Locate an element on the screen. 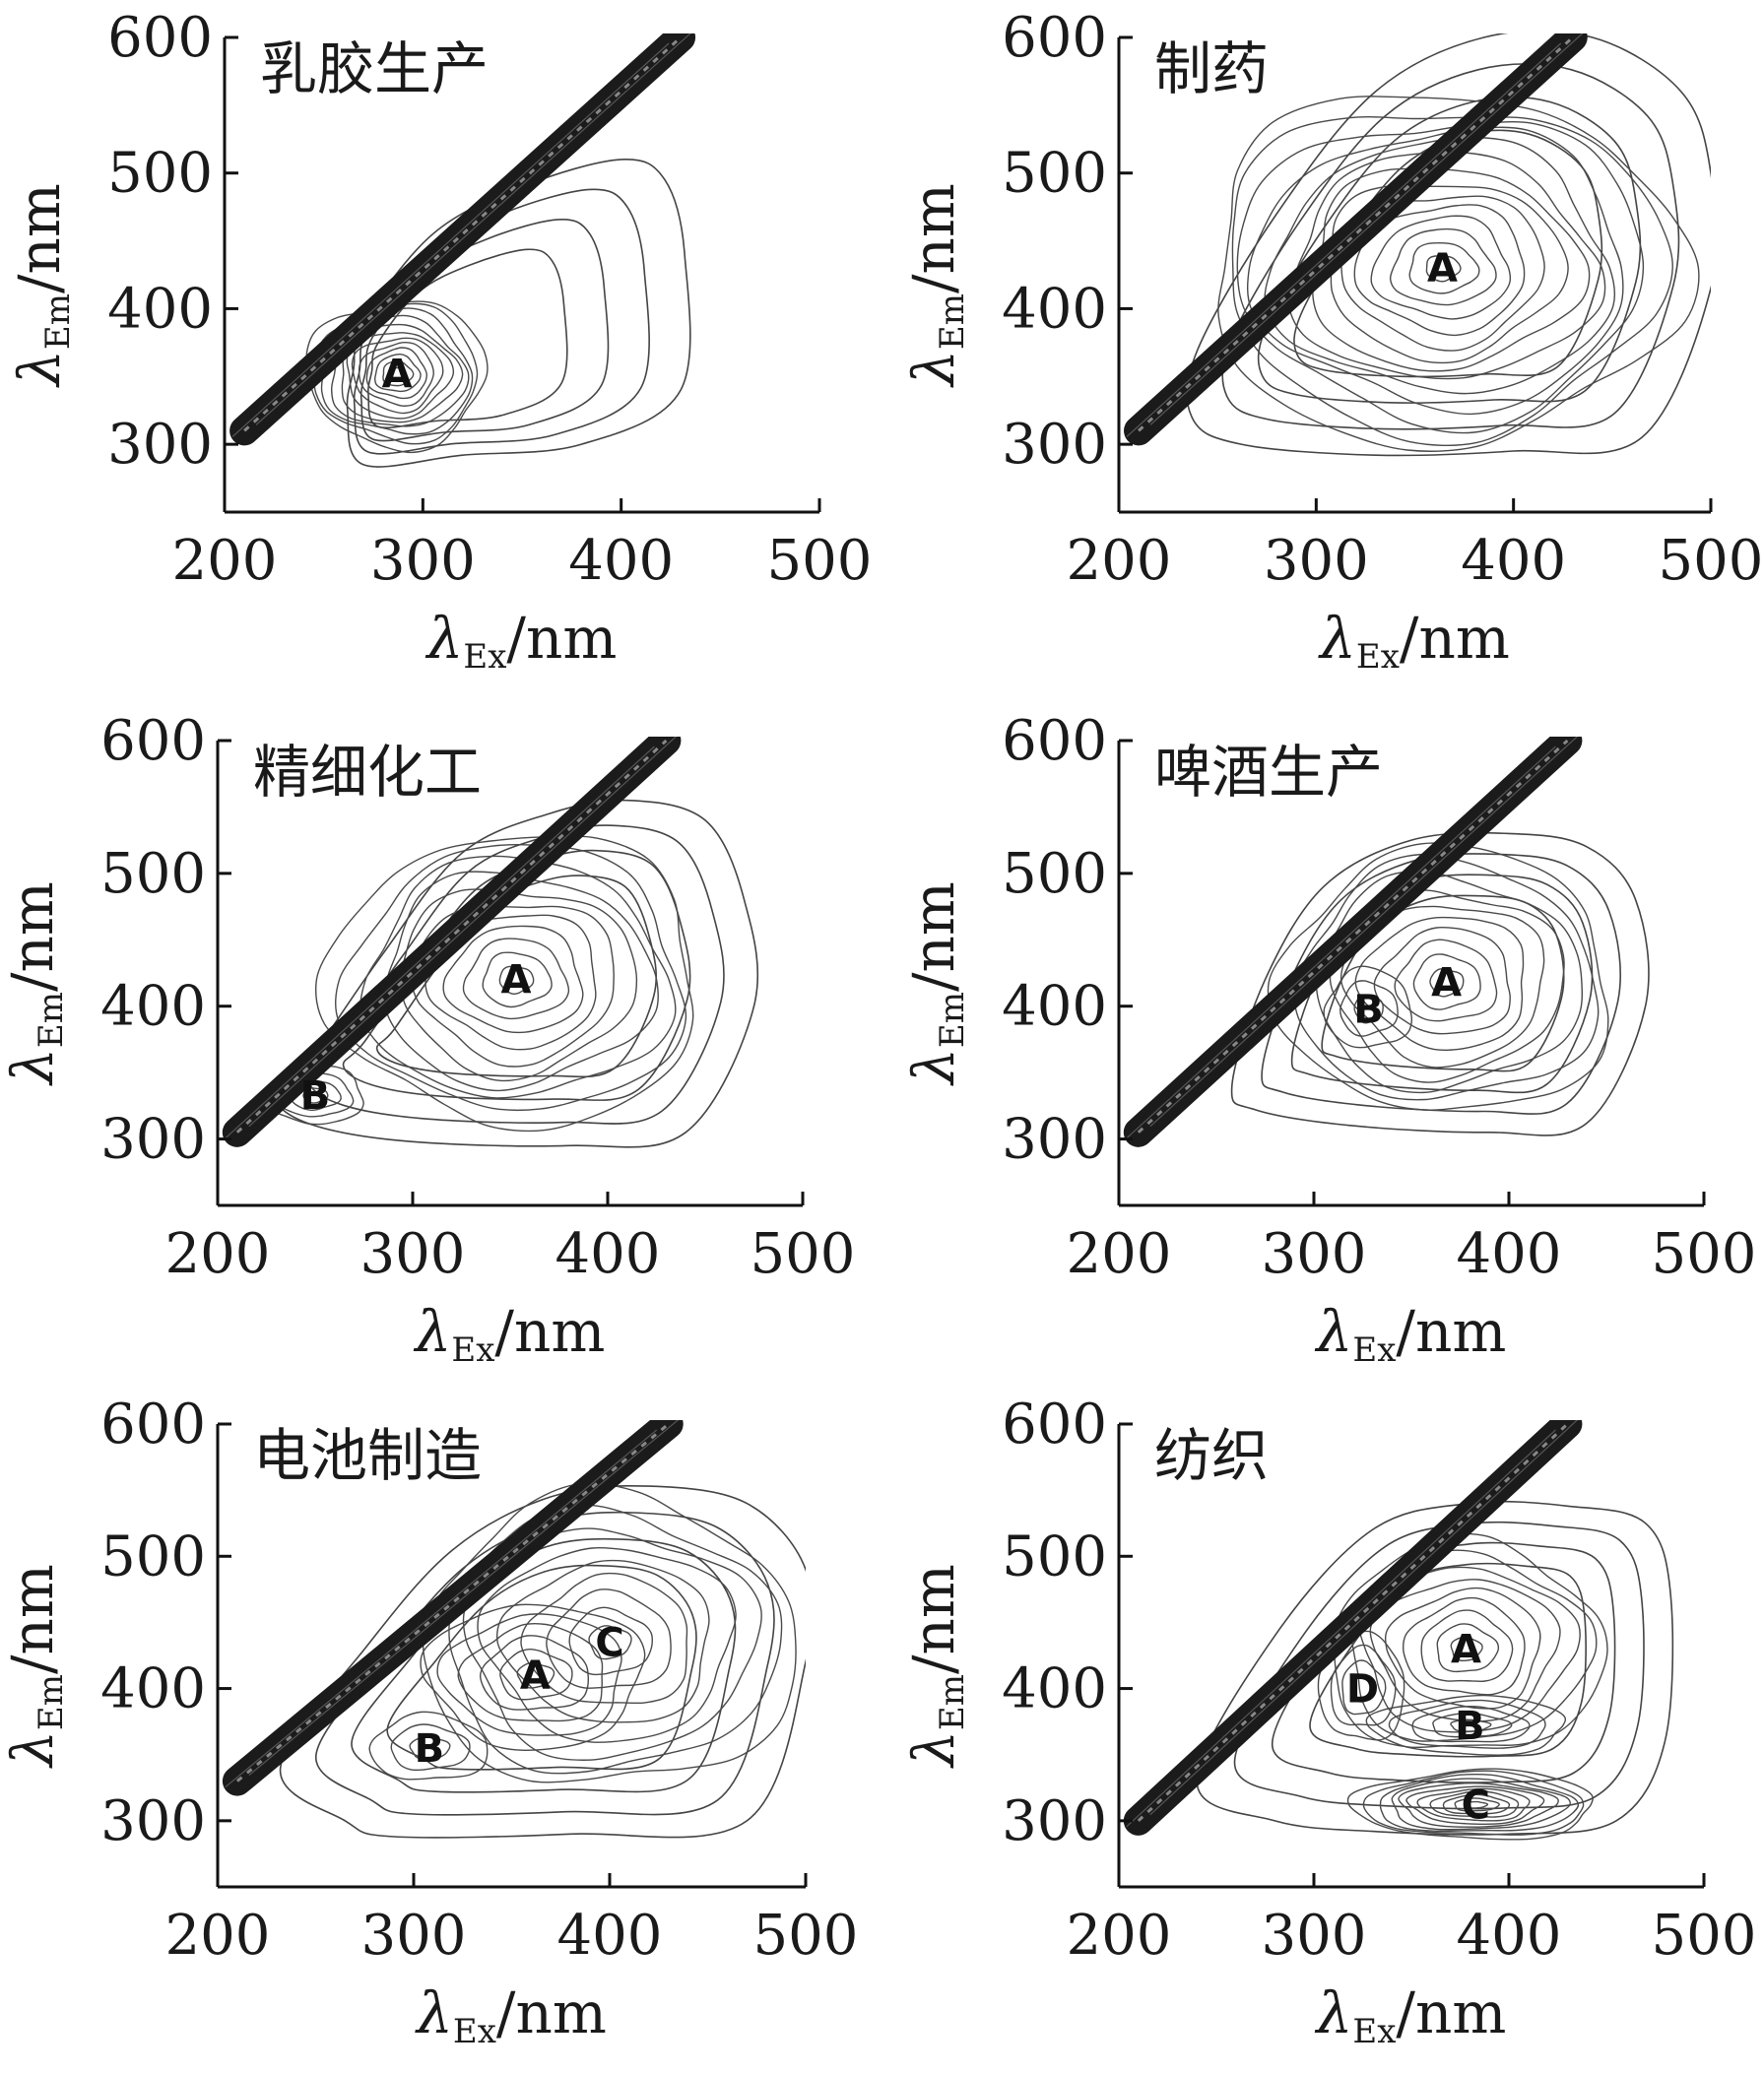 This screenshot has width=1764, height=2074. panel-title: 精细化工 is located at coordinates (367, 772).